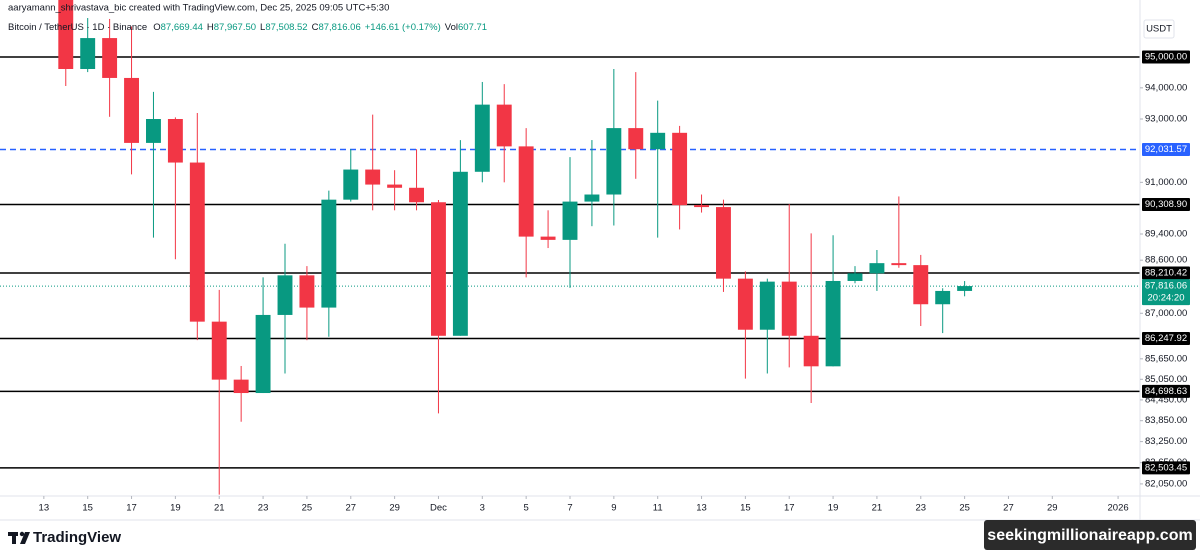 This screenshot has height=557, width=1200. I want to click on countdown: 20:24:20, so click(1166, 298).